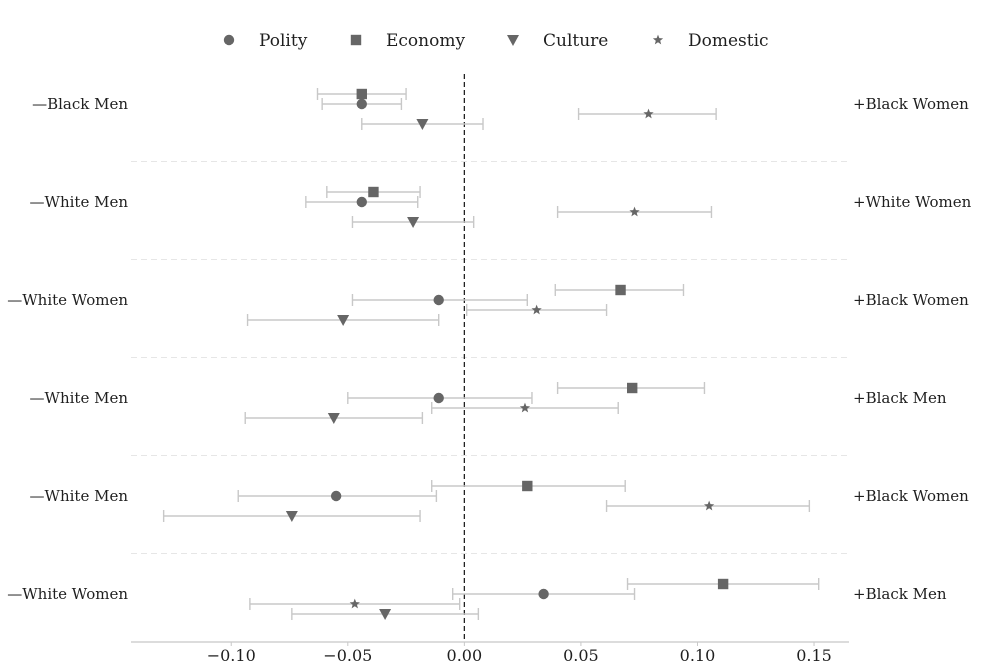 This screenshot has height=672, width=986. I want to click on row-right-label: +White Women, so click(912, 202).